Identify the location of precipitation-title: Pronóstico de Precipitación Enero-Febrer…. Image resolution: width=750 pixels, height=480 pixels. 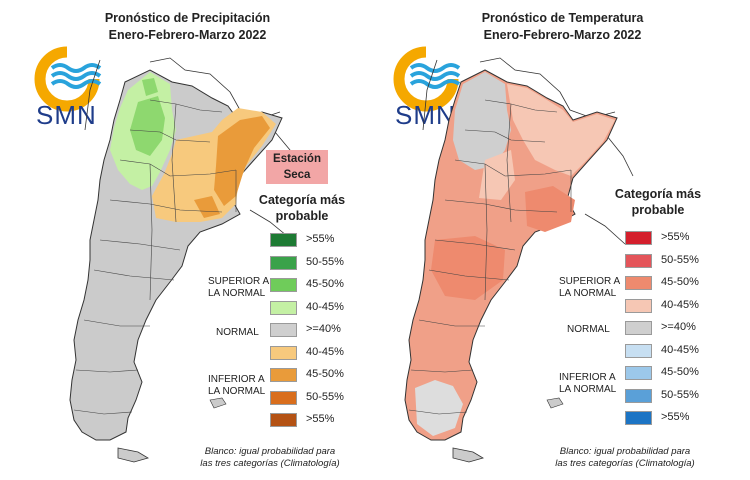
(187, 27).